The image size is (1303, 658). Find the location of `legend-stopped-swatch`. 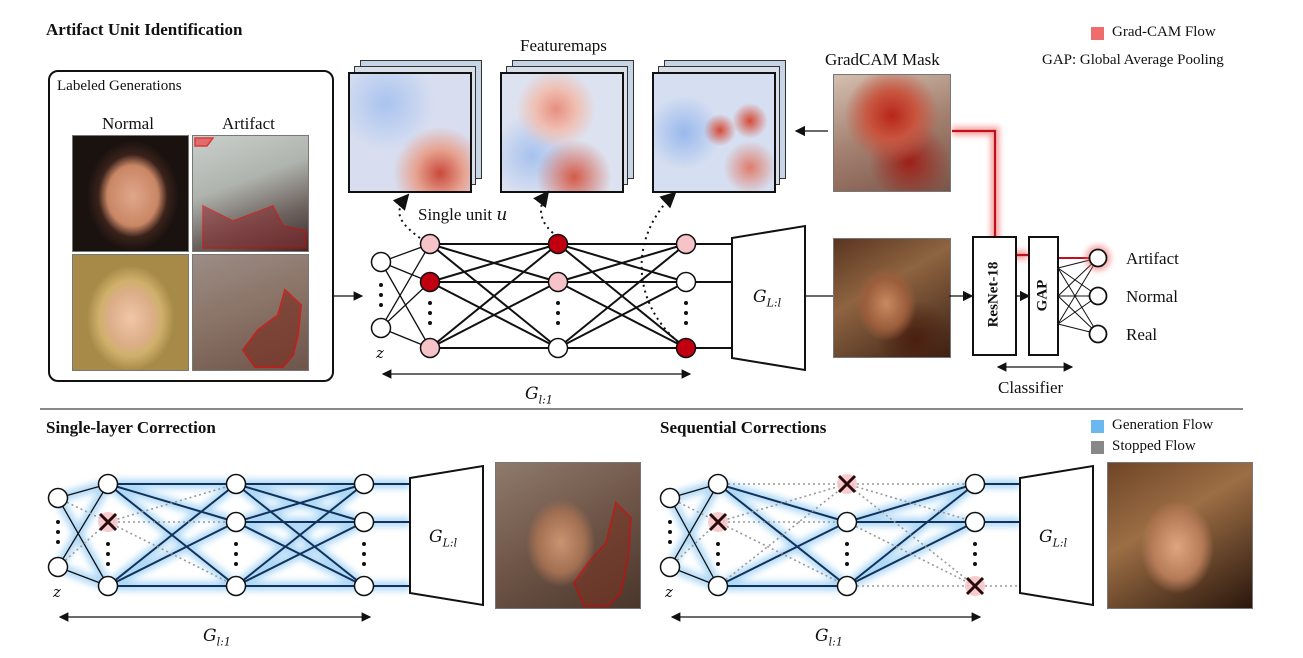

legend-stopped-swatch is located at coordinates (1097, 447).